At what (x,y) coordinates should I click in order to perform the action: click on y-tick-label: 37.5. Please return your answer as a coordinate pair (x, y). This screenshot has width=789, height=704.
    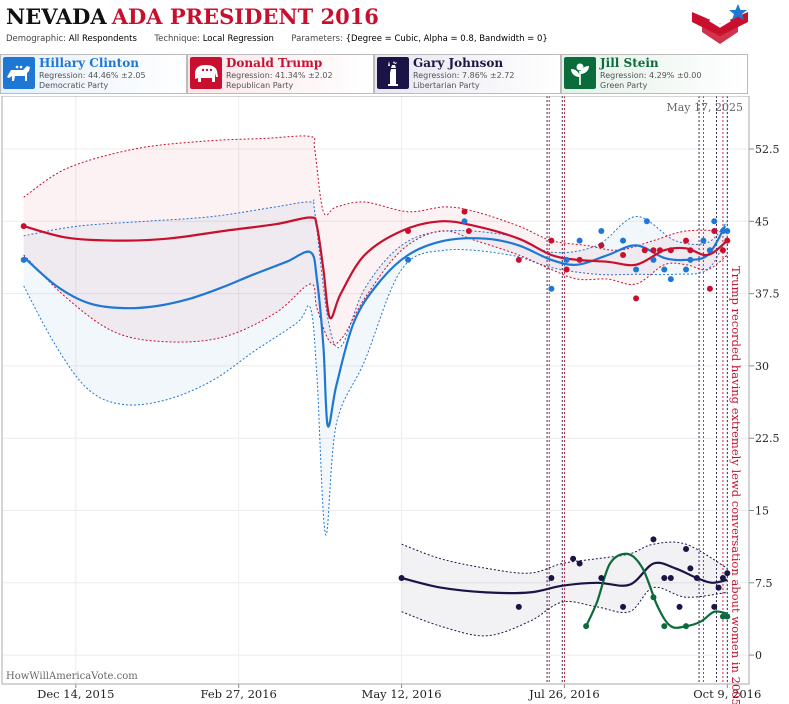
    Looking at the image, I should click on (767, 294).